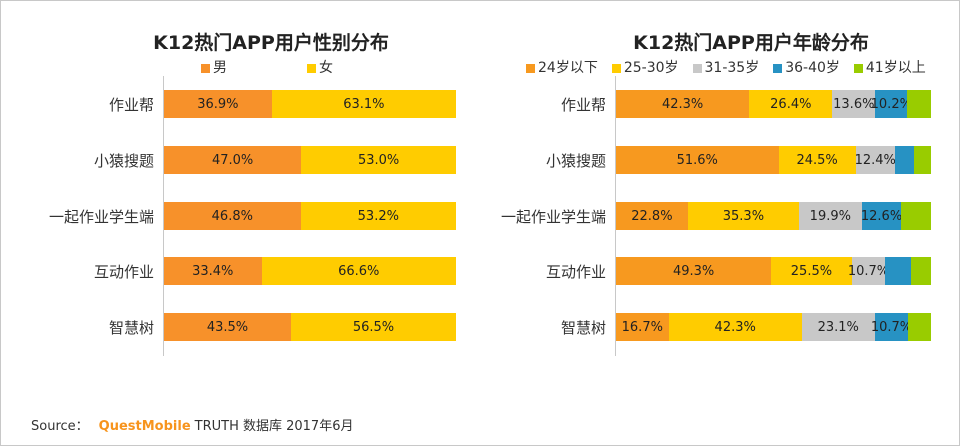 This screenshot has width=960, height=446. I want to click on data-label: 23.1%, so click(838, 327).